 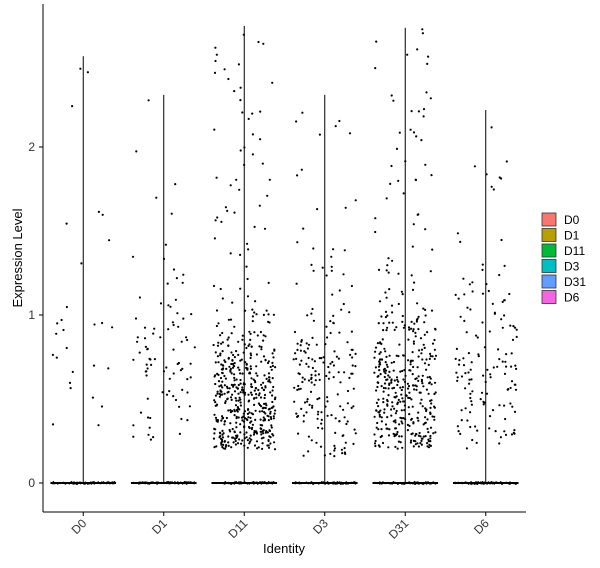 I want to click on x-tick-label-D3: D3, so click(x=320, y=526).